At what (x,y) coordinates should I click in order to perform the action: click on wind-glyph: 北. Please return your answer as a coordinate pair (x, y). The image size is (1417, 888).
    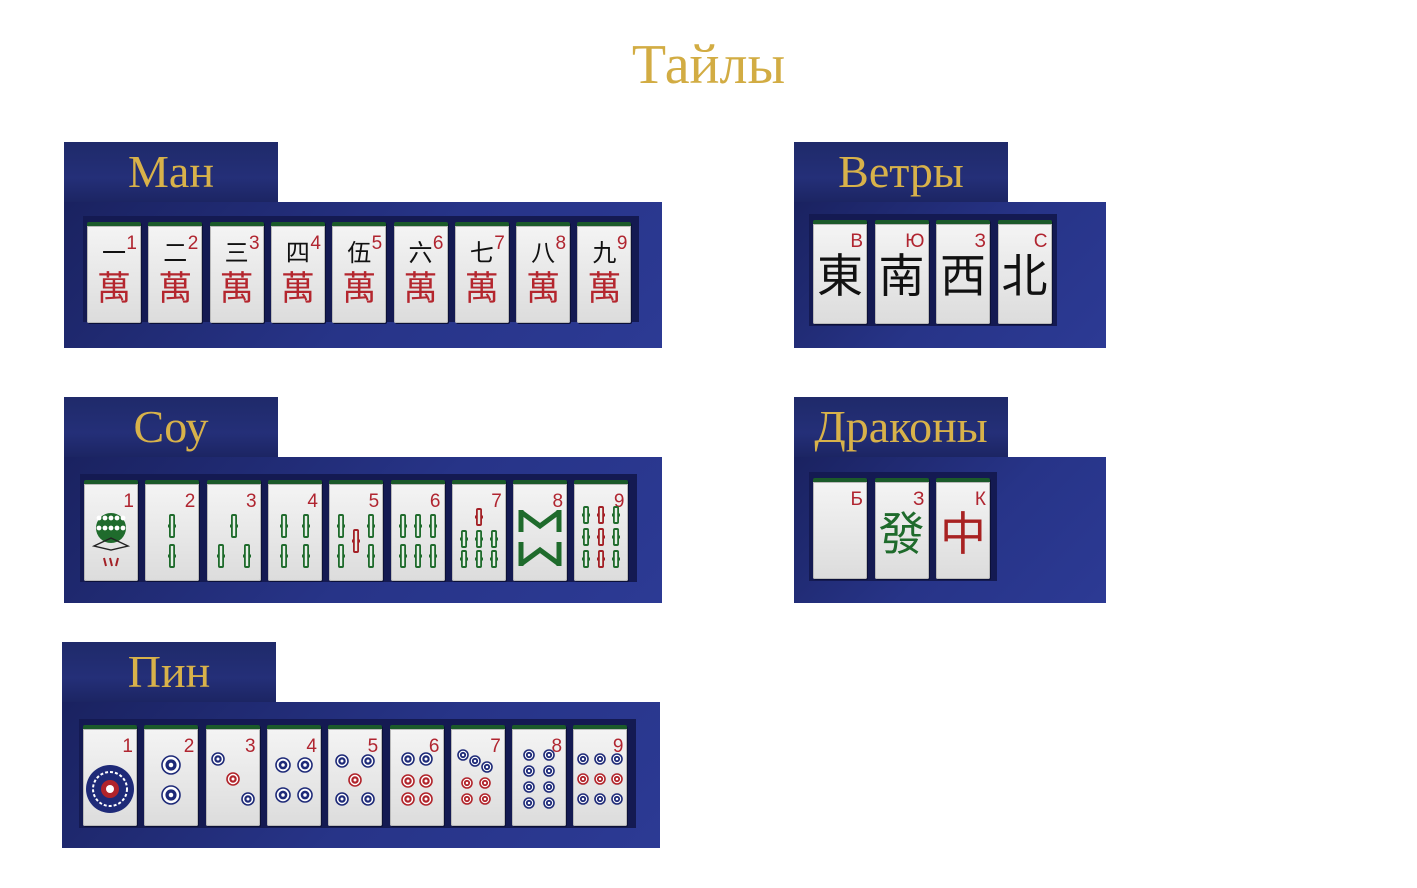
    Looking at the image, I should click on (1024, 276).